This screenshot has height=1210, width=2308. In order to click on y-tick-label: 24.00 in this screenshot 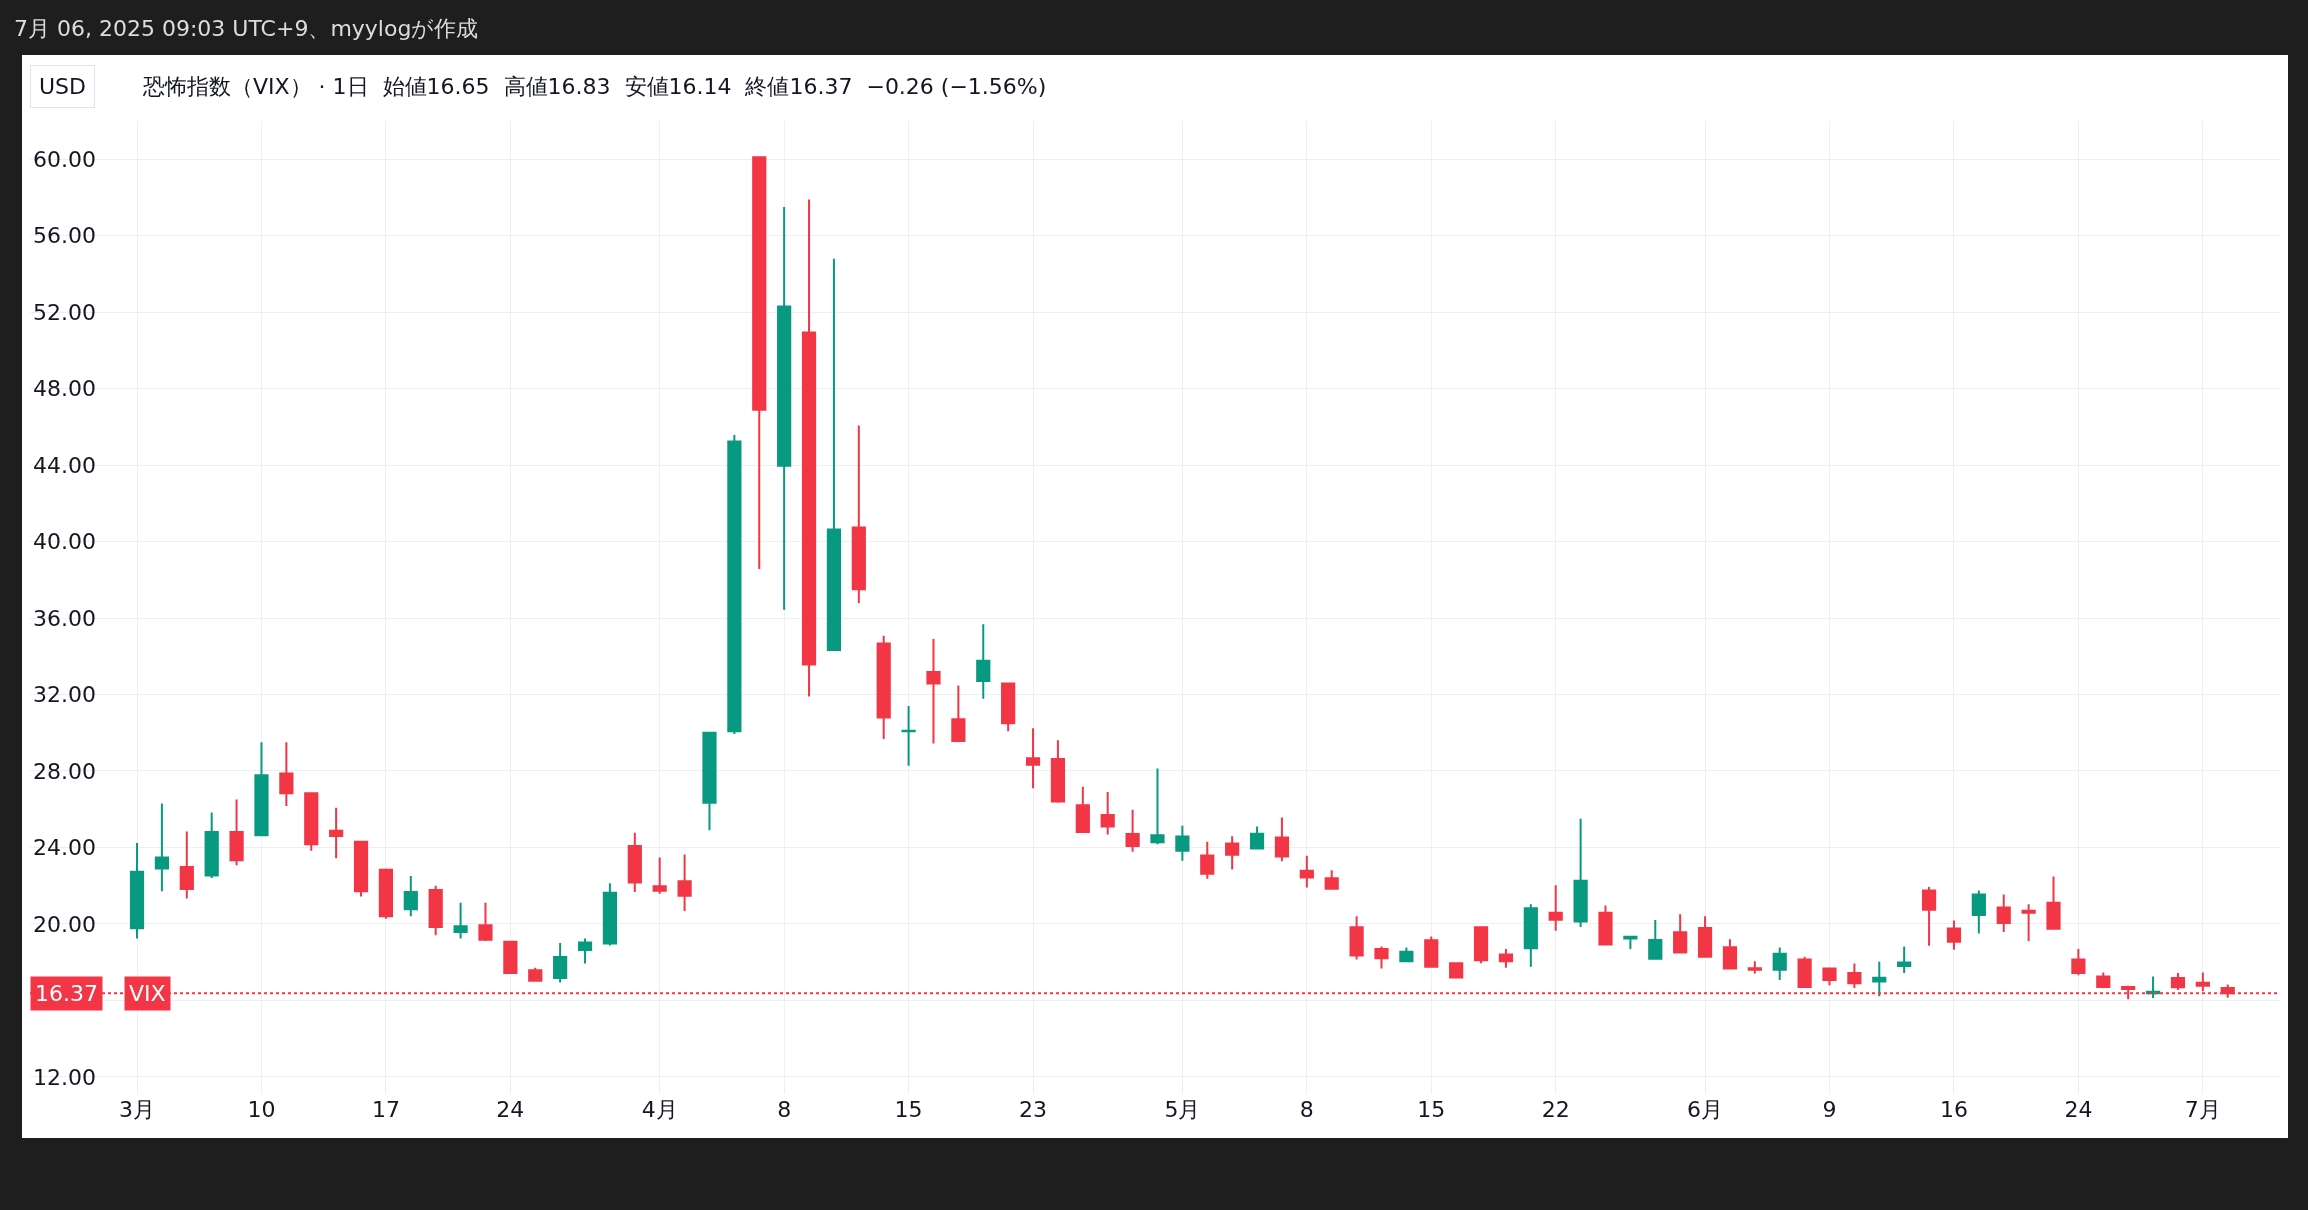, I will do `click(64, 848)`.